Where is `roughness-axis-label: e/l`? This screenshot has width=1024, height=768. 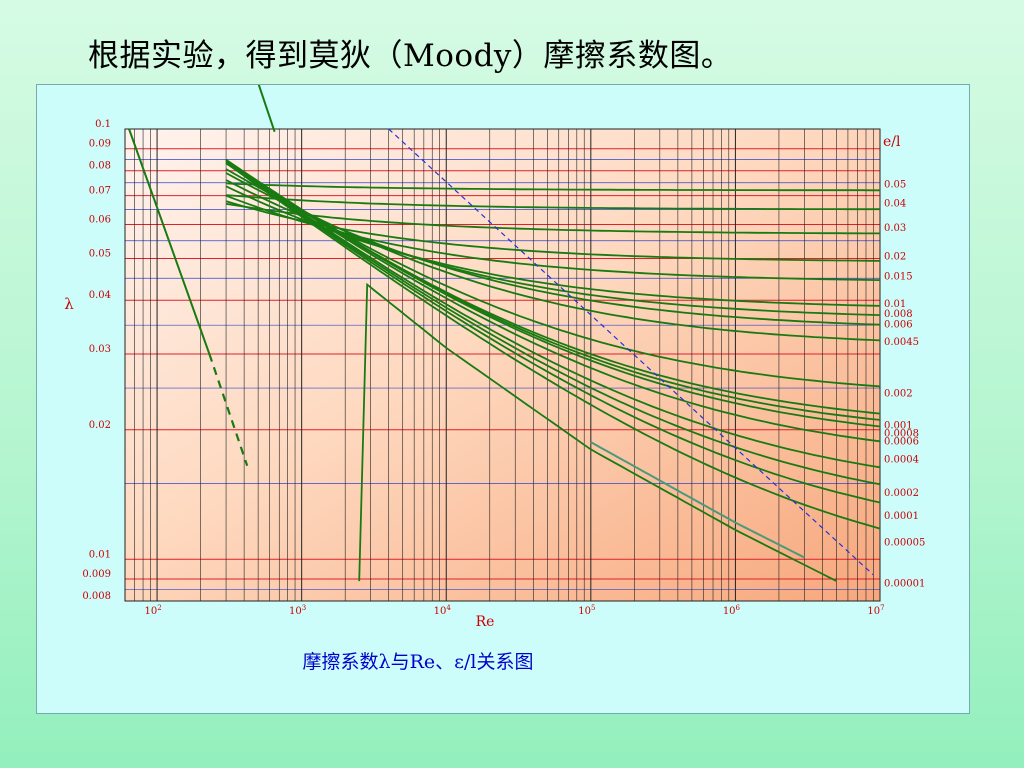 roughness-axis-label: e/l is located at coordinates (892, 142).